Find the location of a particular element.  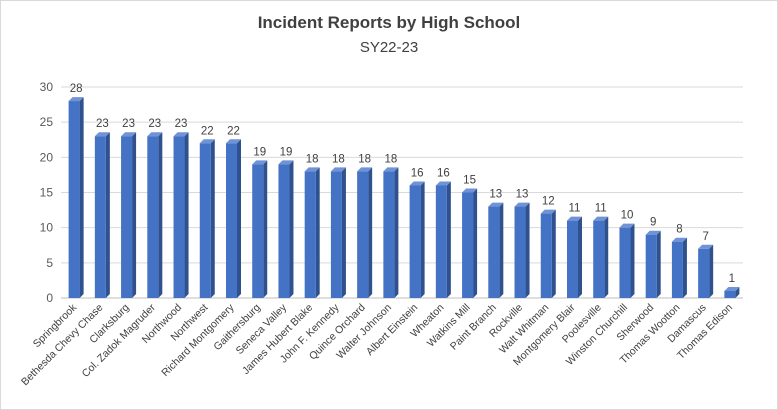

y-tick-label: 20 is located at coordinates (47, 157).